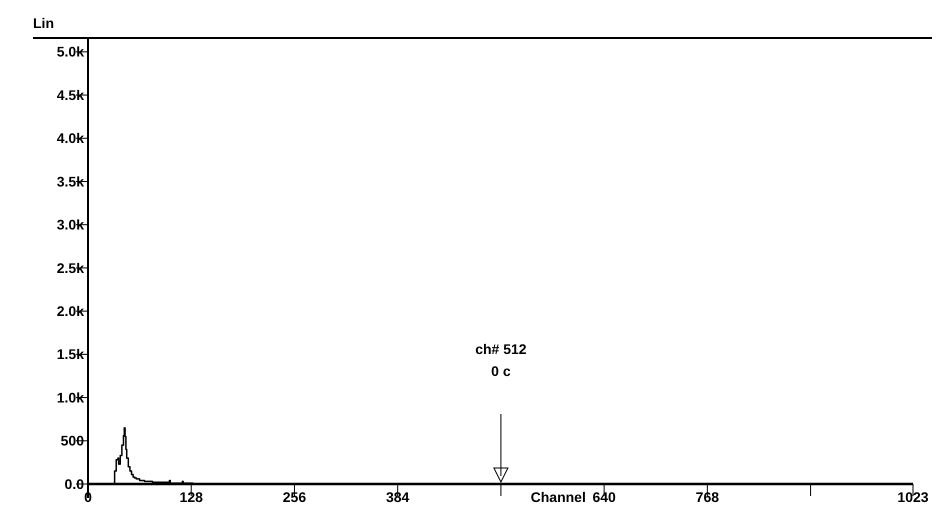 The height and width of the screenshot is (514, 940). What do you see at coordinates (913, 497) in the screenshot?
I see `x-tick-label: 1023` at bounding box center [913, 497].